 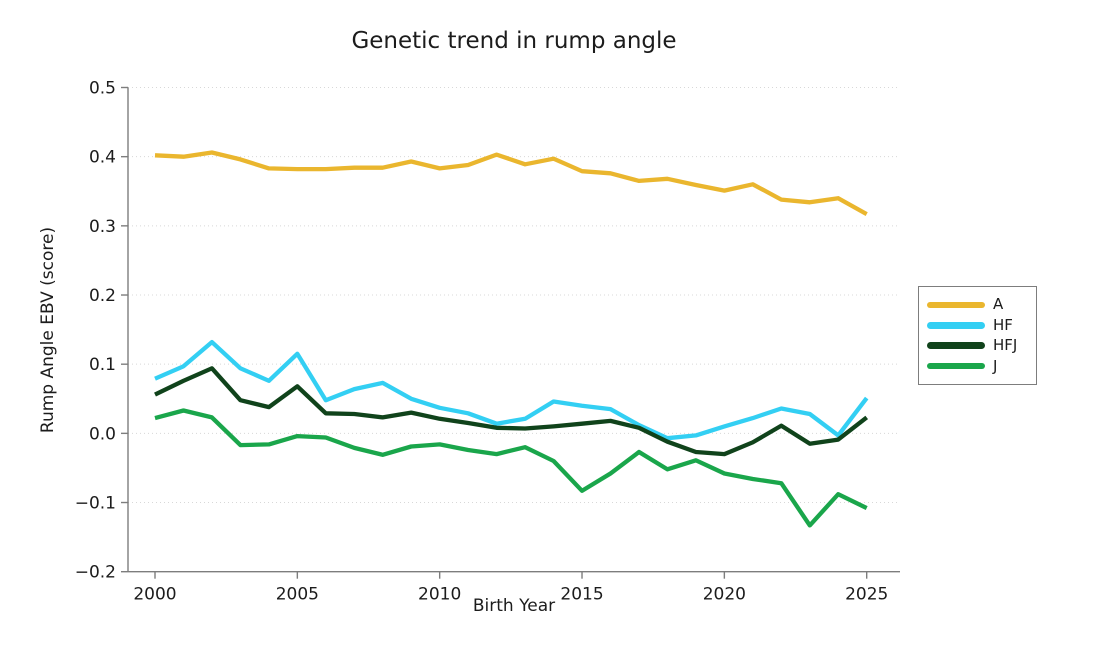 I want to click on y-tick-label: 0.1, so click(x=102, y=365).